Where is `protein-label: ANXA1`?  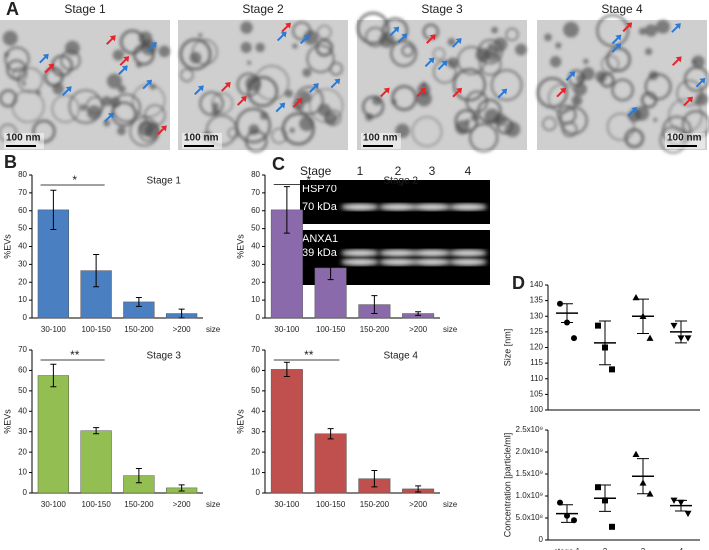 protein-label: ANXA1 is located at coordinates (320, 239).